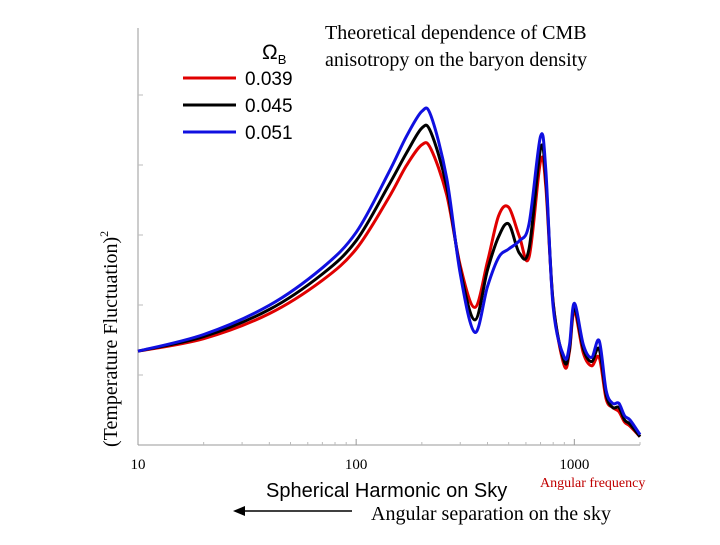 The width and height of the screenshot is (720, 545). I want to click on legend-title: ΩB, so click(274, 54).